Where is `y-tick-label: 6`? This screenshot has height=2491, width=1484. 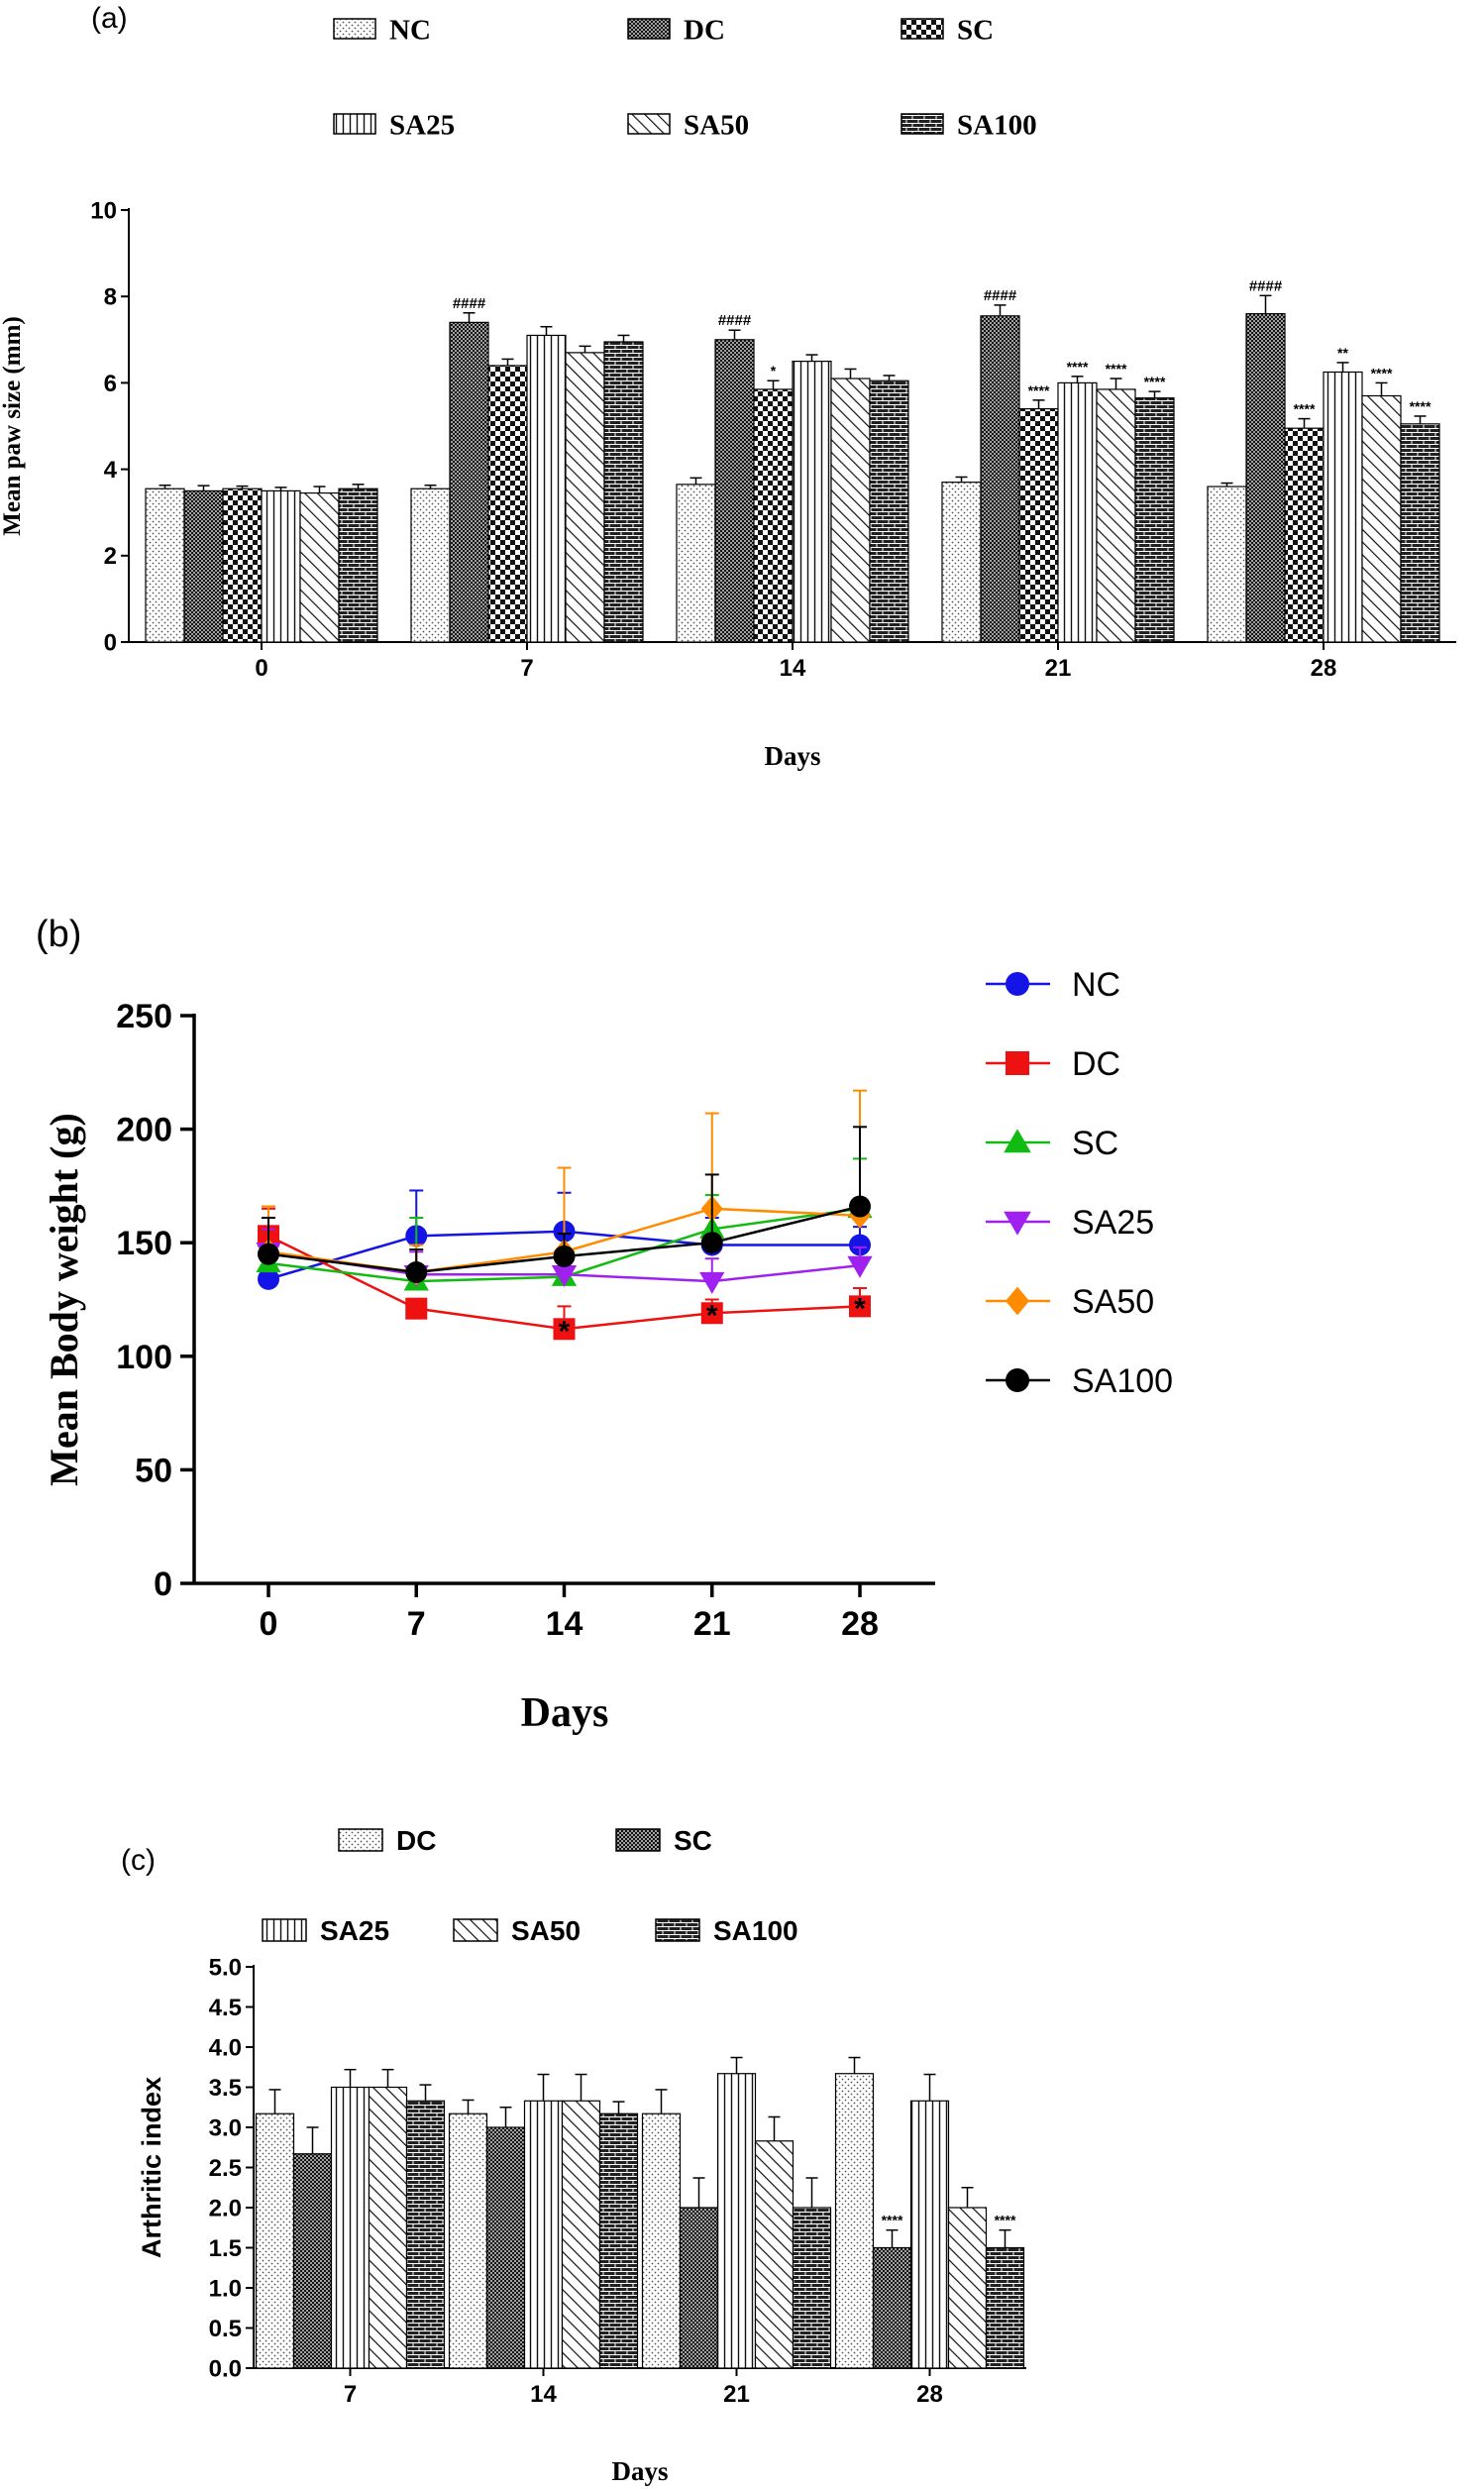 y-tick-label: 6 is located at coordinates (111, 384).